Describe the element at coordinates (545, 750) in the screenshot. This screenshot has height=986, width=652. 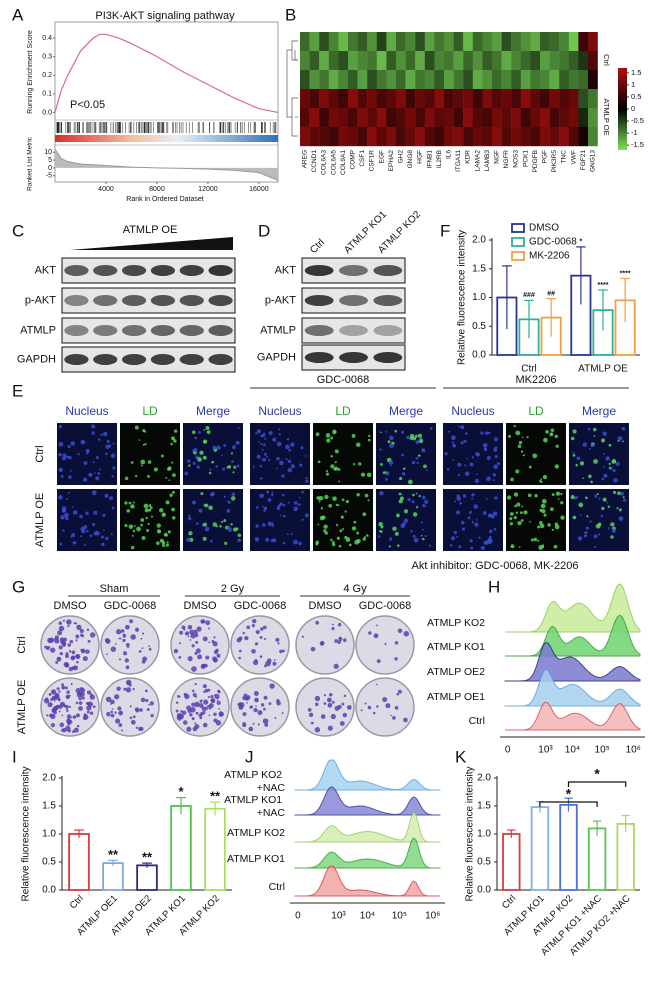
I see `x-tick-label: 10³` at that location.